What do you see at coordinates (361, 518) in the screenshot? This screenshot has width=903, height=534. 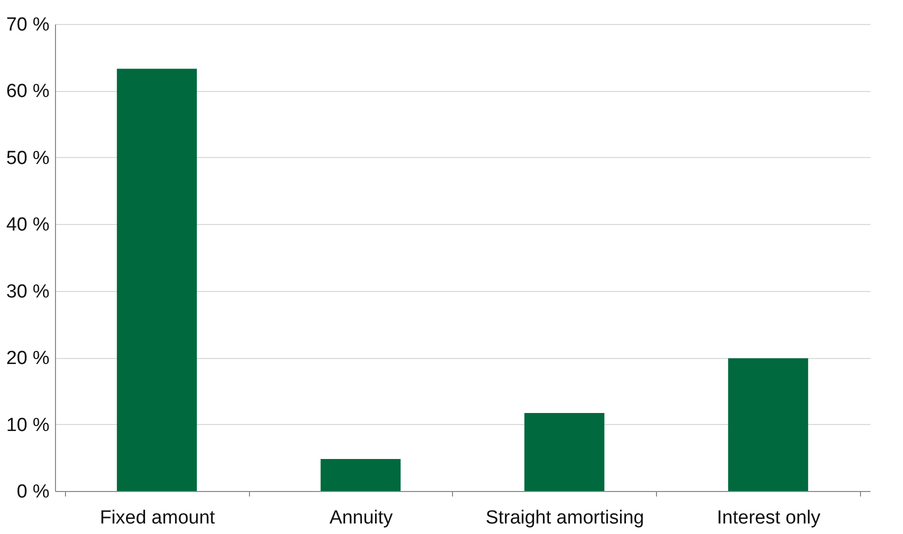 I see `x-tick-label: Annuity` at bounding box center [361, 518].